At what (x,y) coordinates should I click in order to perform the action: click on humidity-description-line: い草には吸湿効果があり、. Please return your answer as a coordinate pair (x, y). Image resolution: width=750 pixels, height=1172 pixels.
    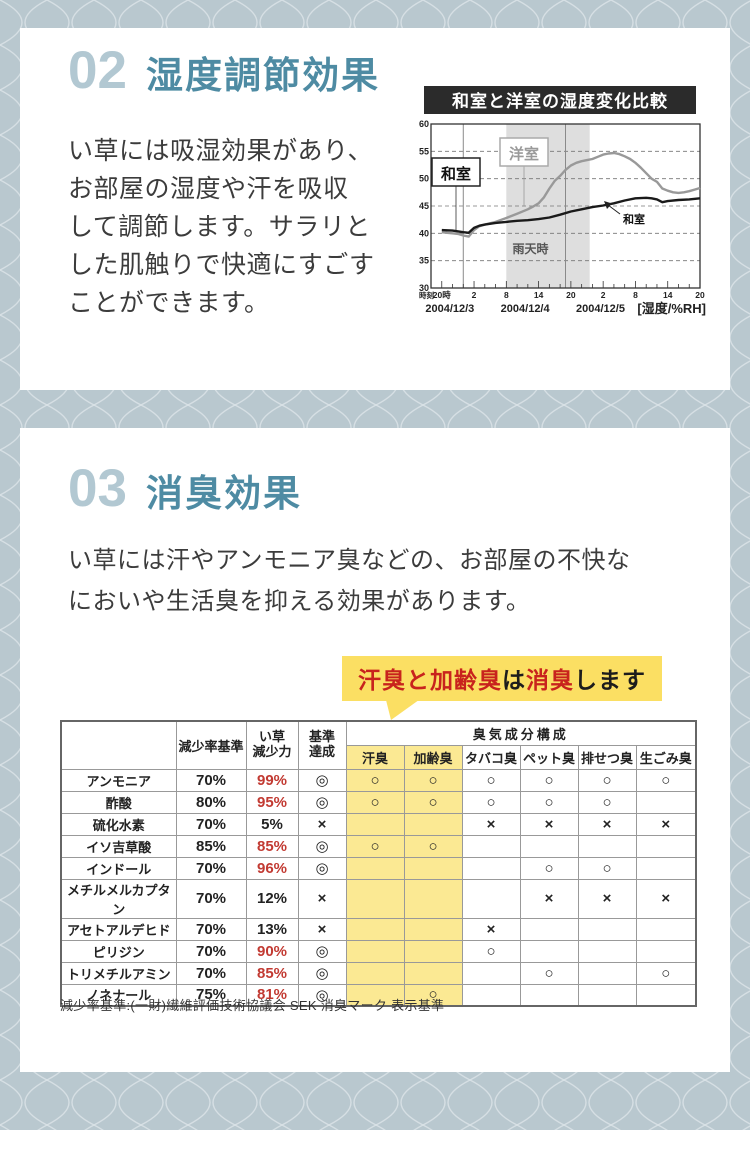
    Looking at the image, I should click on (221, 151).